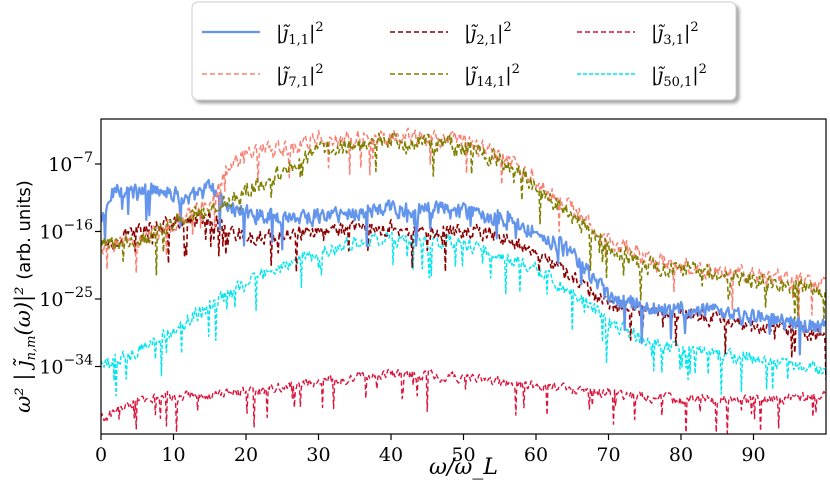  What do you see at coordinates (263, 34) in the screenshot?
I see `legend-item: |j̃1,1|2` at bounding box center [263, 34].